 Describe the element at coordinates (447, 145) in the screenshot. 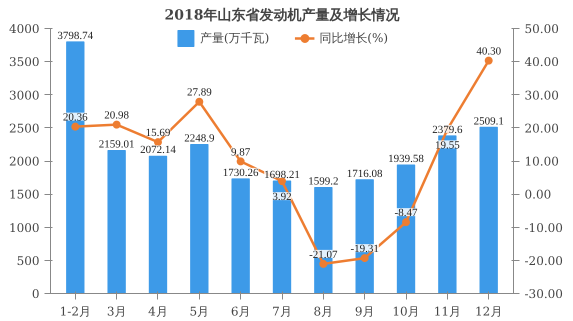

I see `data-label: 19.55` at that location.